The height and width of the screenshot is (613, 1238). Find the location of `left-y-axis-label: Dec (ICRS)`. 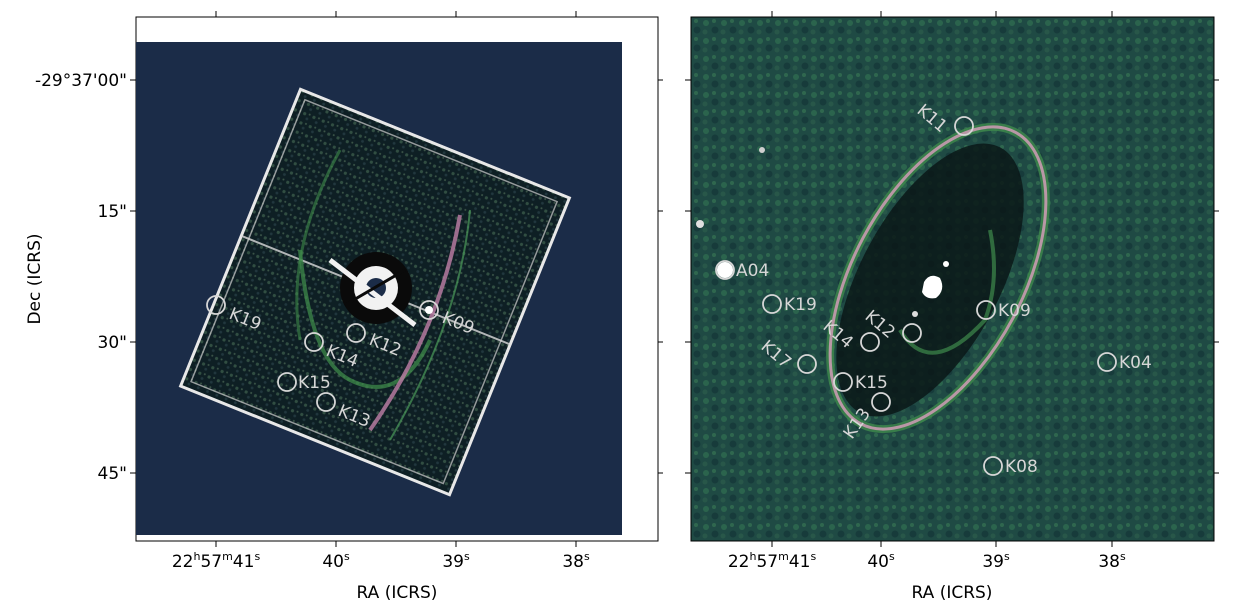

left-y-axis-label: Dec (ICRS) is located at coordinates (35, 278).